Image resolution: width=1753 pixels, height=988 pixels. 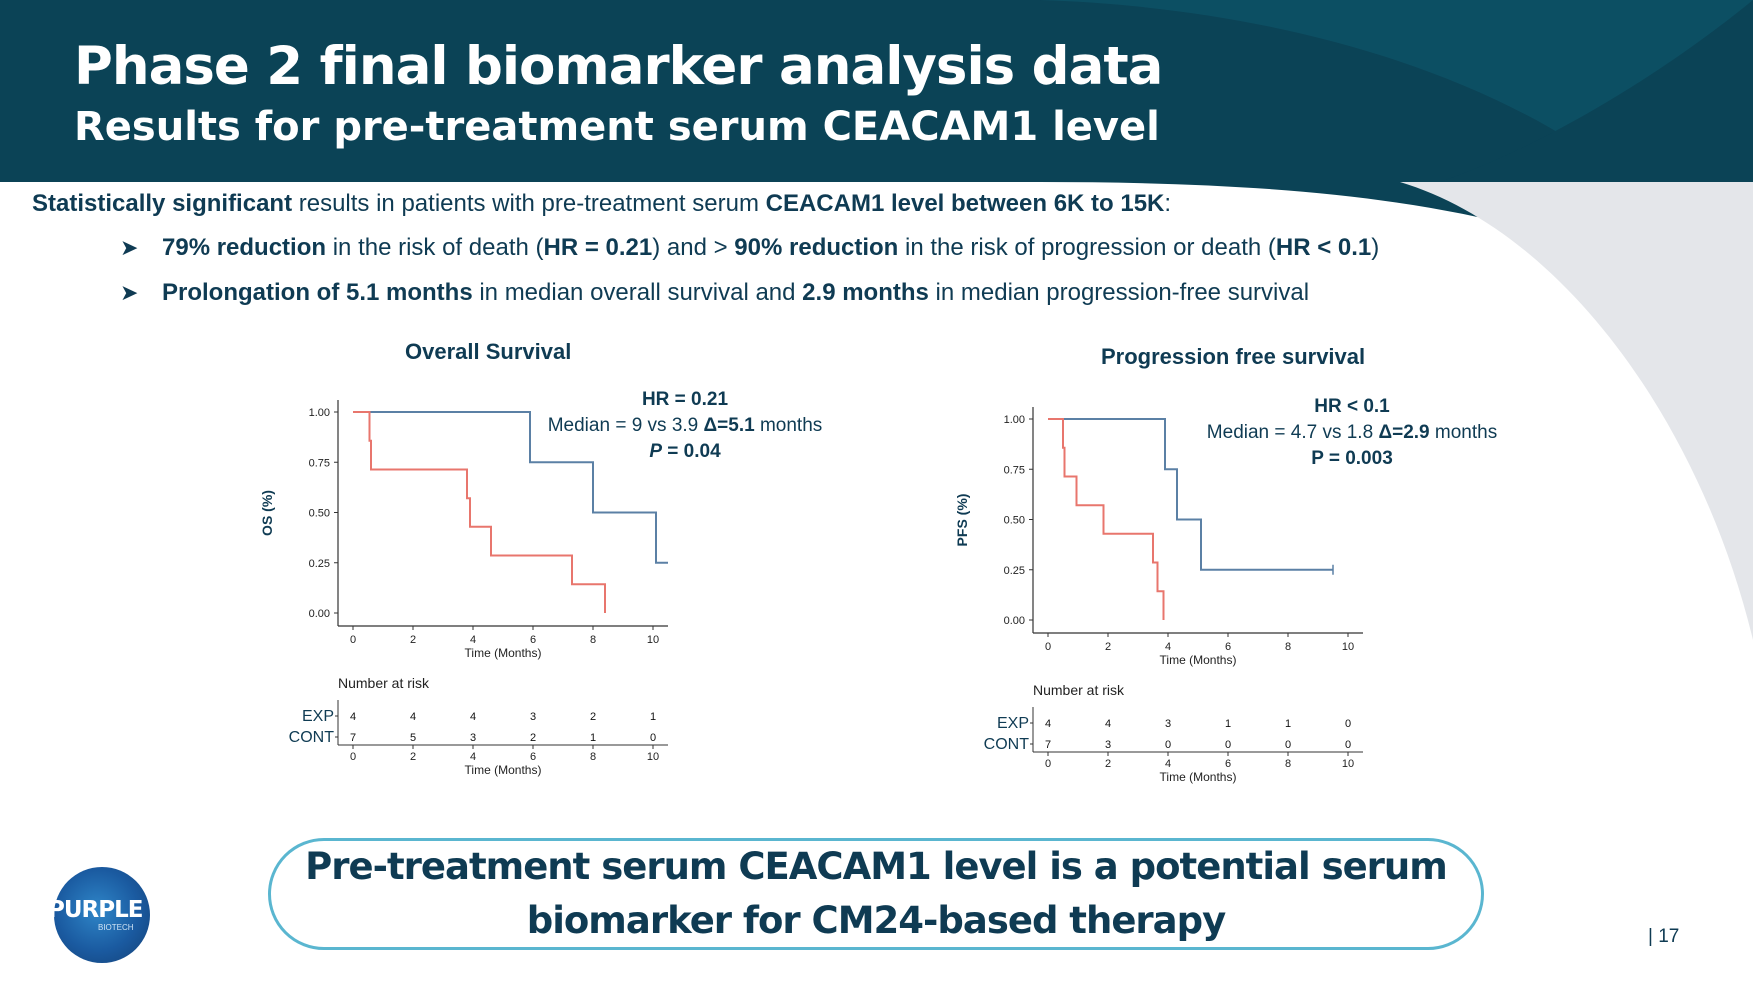 I want to click on os-risk-value: 0, so click(x=653, y=738).